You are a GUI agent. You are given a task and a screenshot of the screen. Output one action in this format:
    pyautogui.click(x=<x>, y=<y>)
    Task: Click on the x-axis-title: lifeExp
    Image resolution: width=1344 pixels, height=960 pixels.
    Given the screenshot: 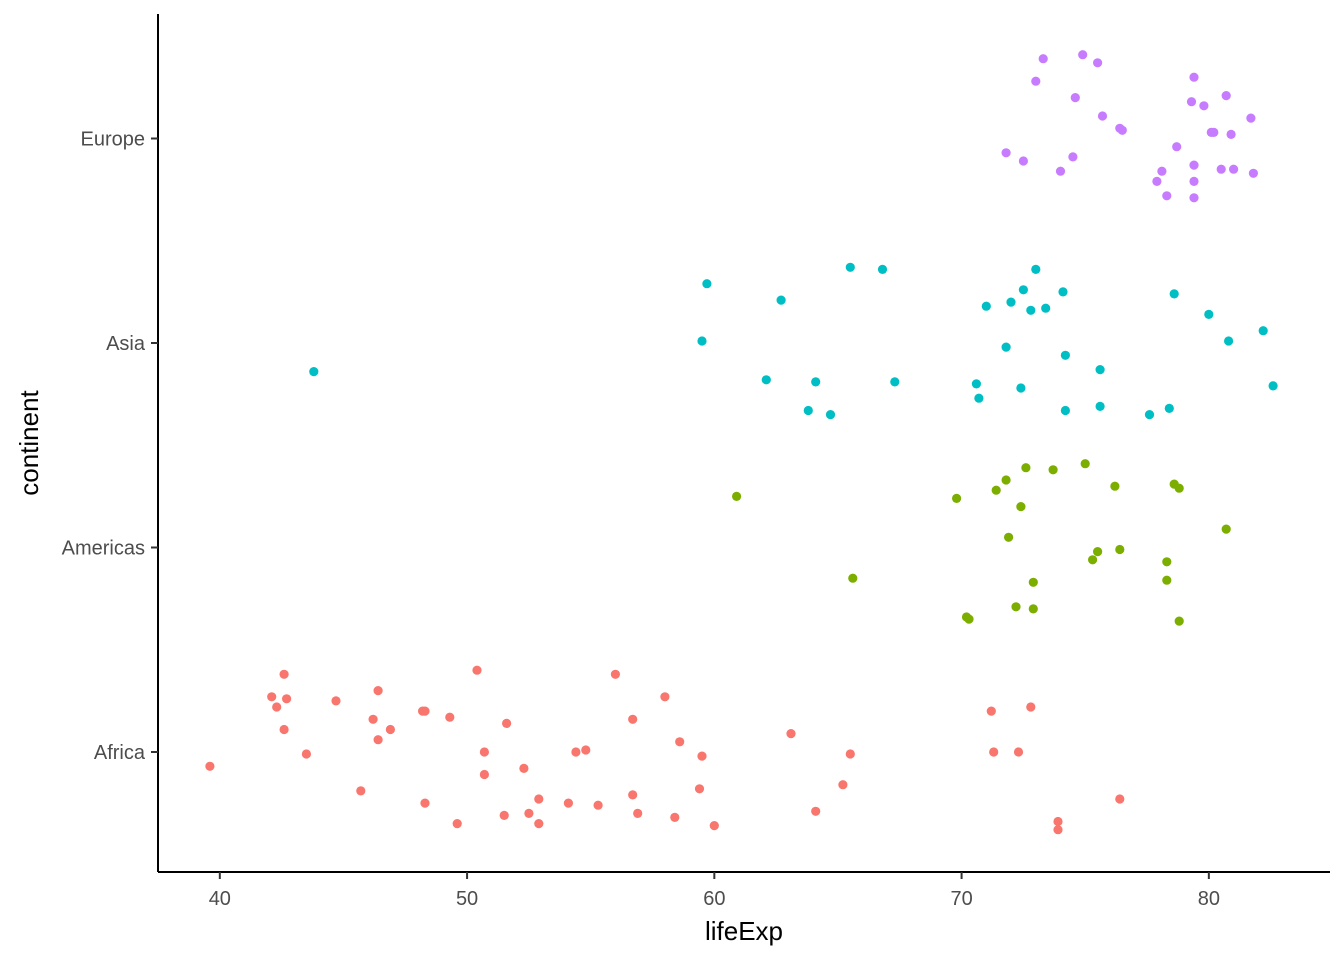 What is the action you would take?
    pyautogui.click(x=744, y=931)
    